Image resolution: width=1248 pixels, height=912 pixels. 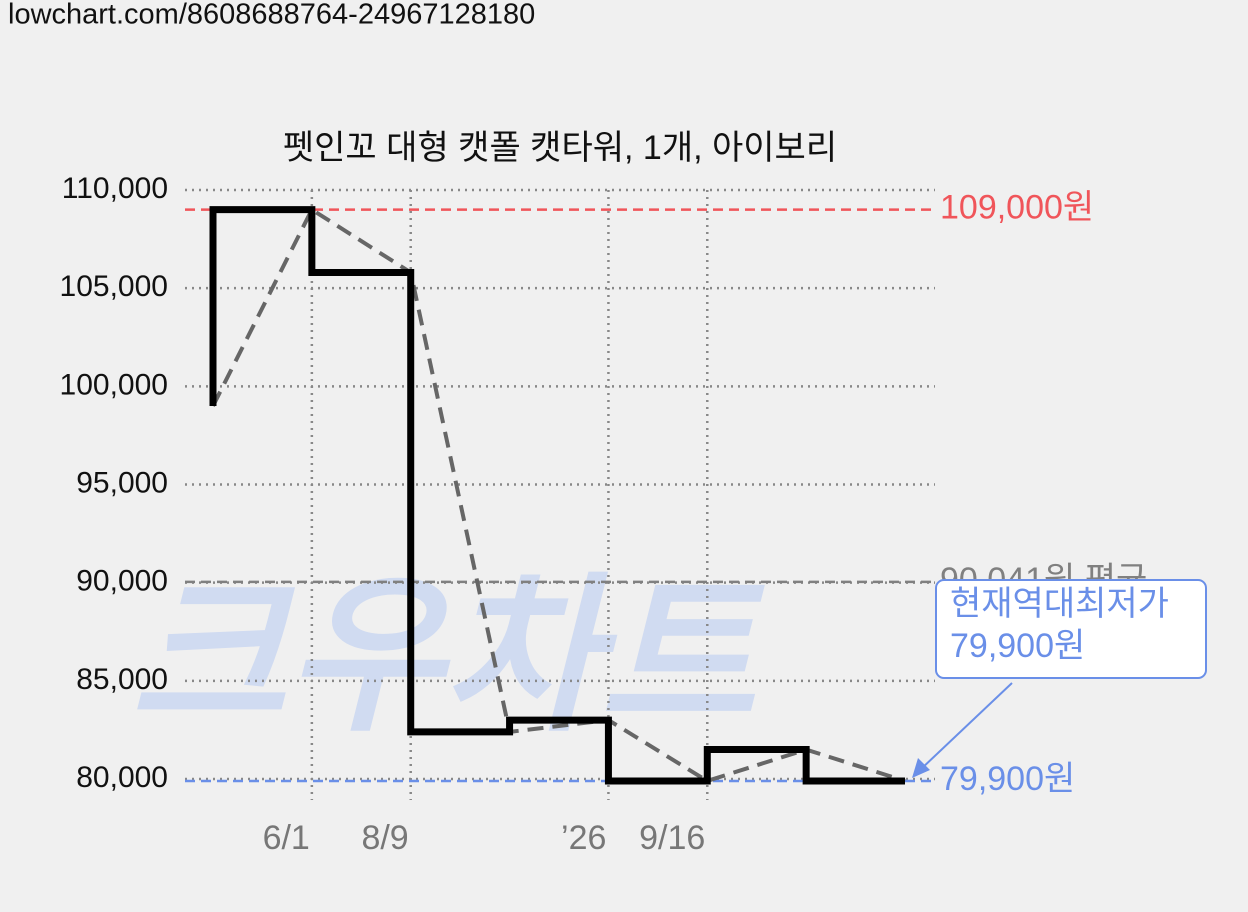 What do you see at coordinates (583, 838) in the screenshot?
I see `x-tick-label: ’26` at bounding box center [583, 838].